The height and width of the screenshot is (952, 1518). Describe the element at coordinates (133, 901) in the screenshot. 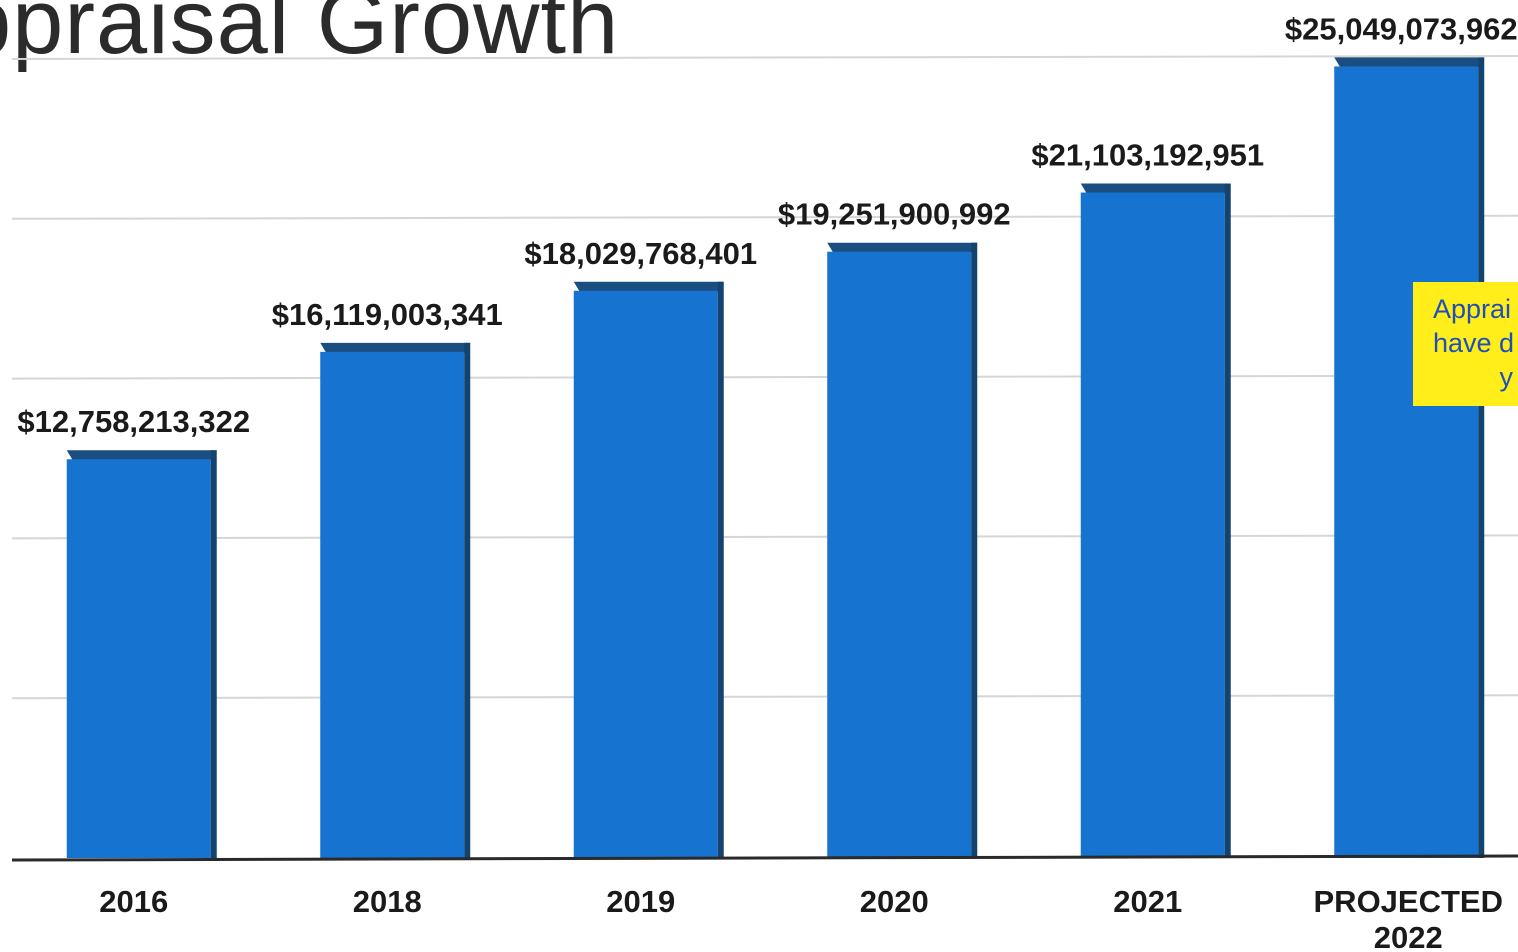

I see `x-tick-label: 2016` at that location.